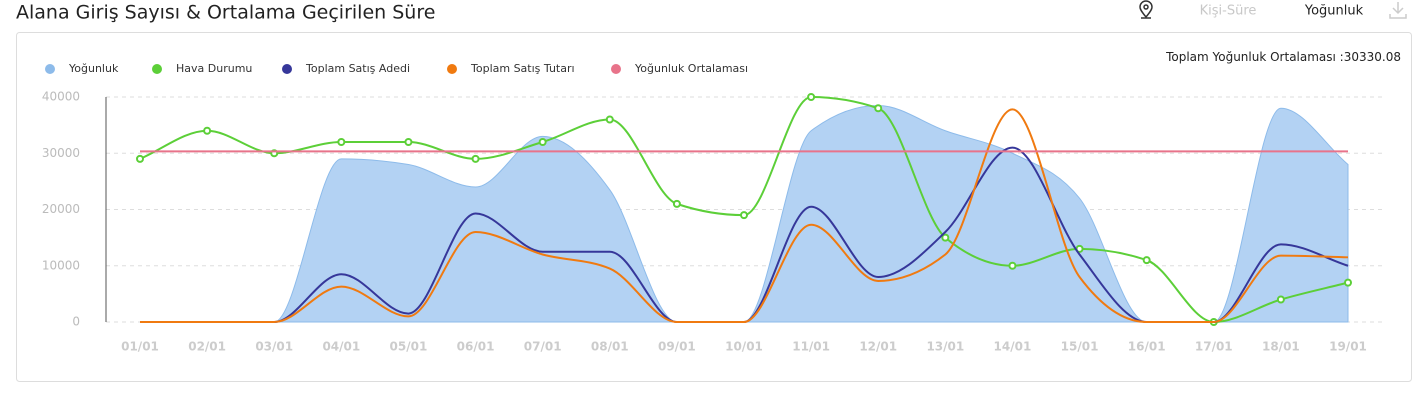  Describe the element at coordinates (61, 153) in the screenshot. I see `y-tick-label: 30000` at that location.